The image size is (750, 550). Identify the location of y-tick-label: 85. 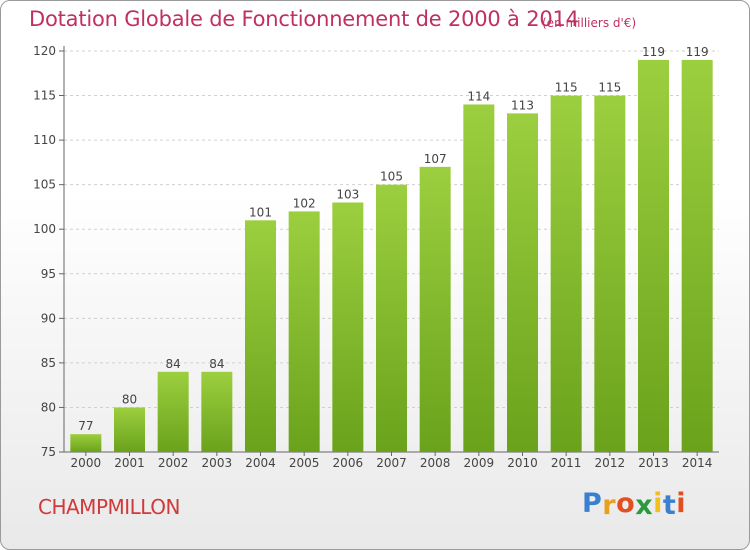
(48, 363).